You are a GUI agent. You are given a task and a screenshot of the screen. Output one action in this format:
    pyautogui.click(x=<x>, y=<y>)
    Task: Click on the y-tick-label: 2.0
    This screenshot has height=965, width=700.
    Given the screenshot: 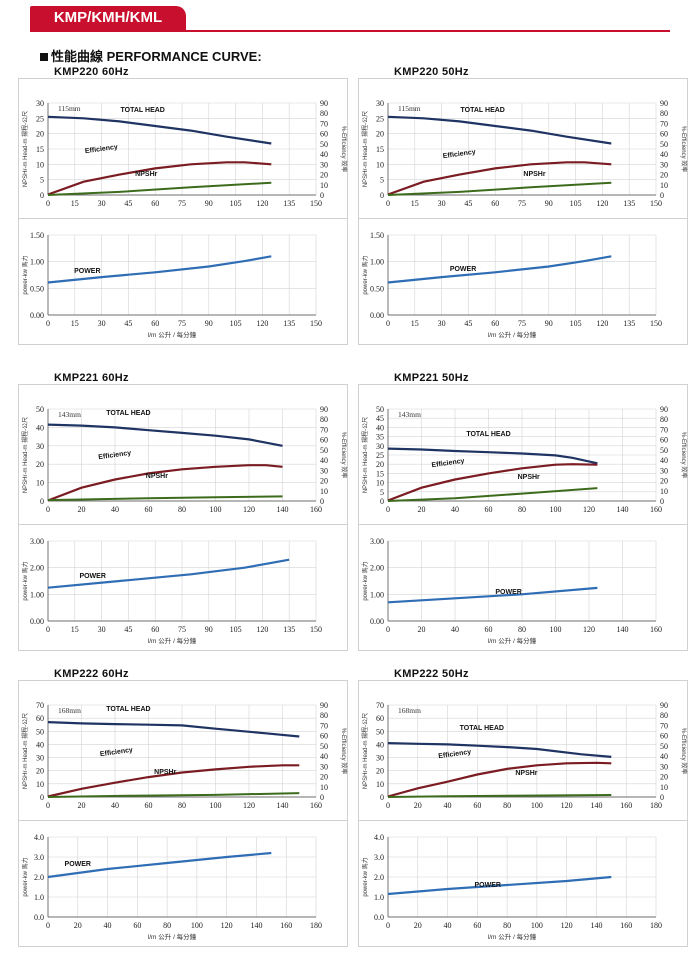 What is the action you would take?
    pyautogui.click(x=39, y=877)
    